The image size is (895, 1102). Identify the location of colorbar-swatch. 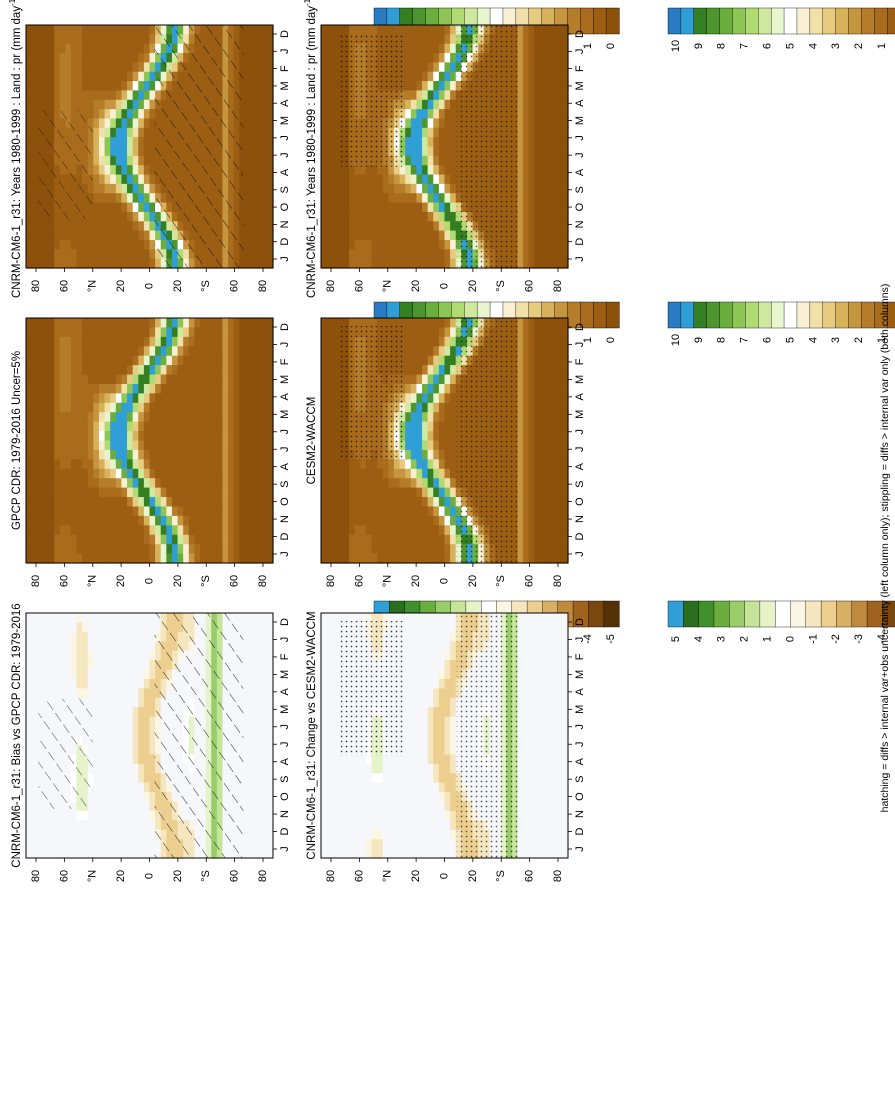
(751, 315).